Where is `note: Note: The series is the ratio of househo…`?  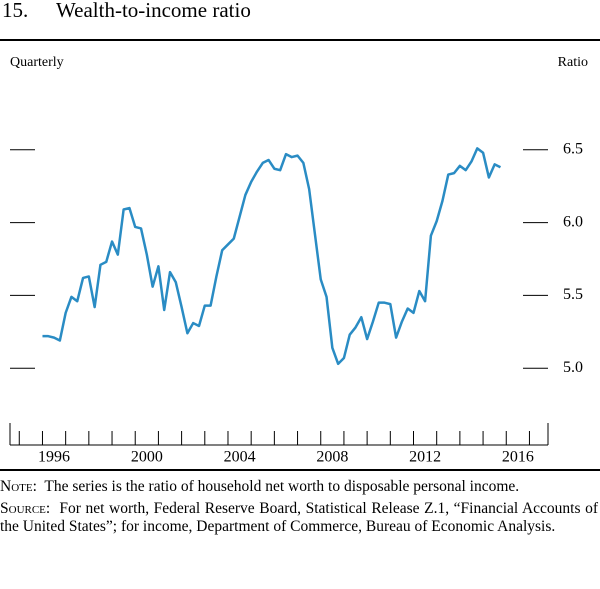 note: Note: The series is the ratio of househo… is located at coordinates (299, 487).